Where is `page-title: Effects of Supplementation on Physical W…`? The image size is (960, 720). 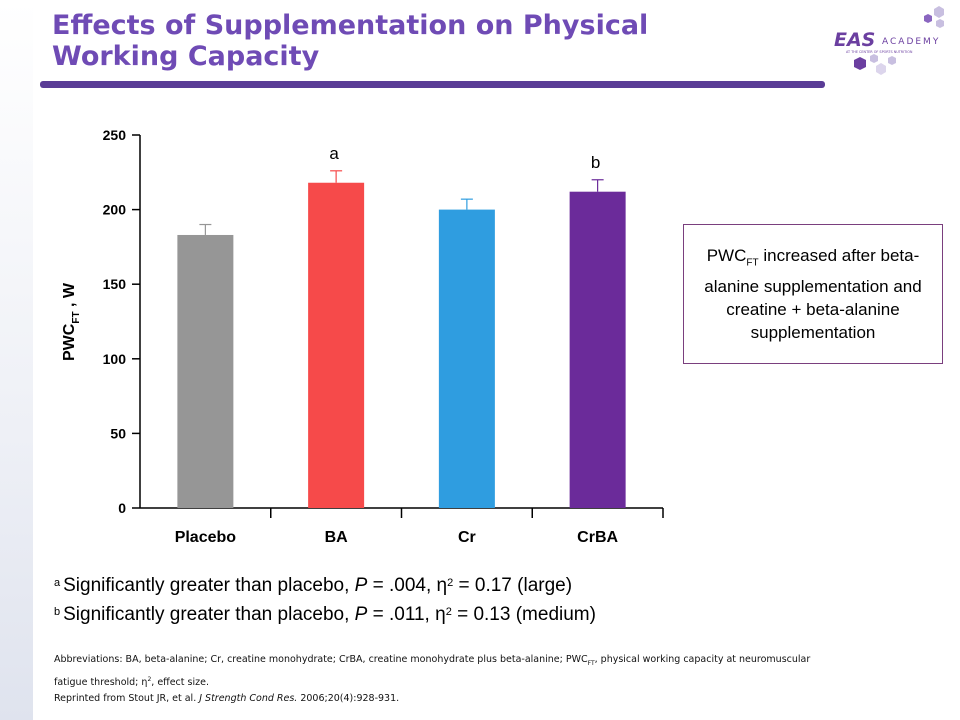
page-title: Effects of Supplementation on Physical W… is located at coordinates (350, 41).